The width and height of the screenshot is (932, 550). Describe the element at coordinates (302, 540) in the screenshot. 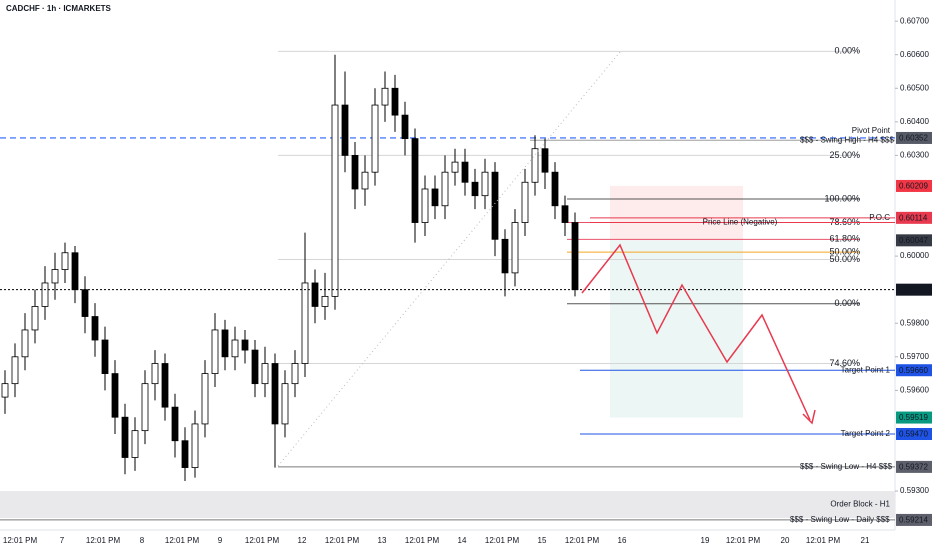

I see `x-tick-label: 12` at that location.